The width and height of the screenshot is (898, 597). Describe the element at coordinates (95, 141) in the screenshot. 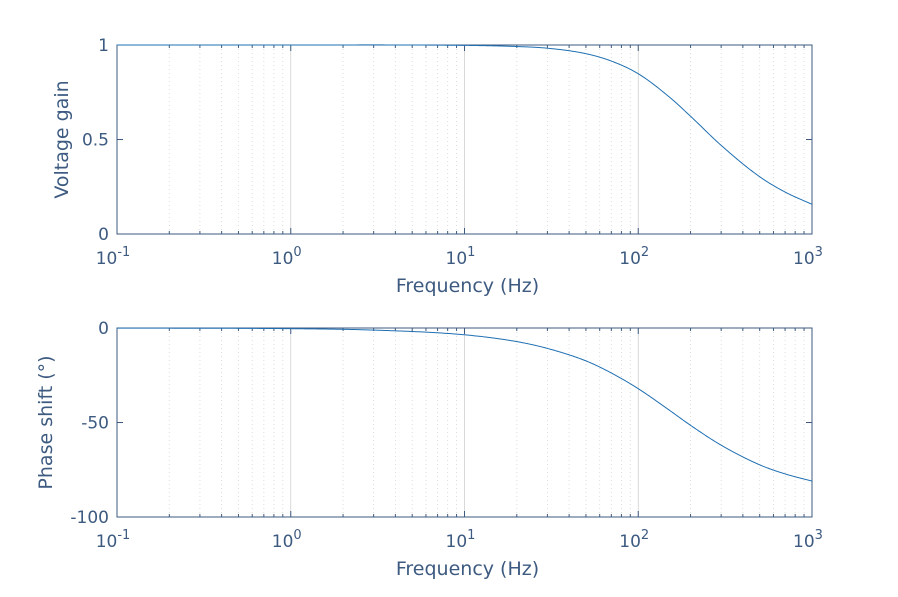

I see `y-tick-label: 0.5` at that location.